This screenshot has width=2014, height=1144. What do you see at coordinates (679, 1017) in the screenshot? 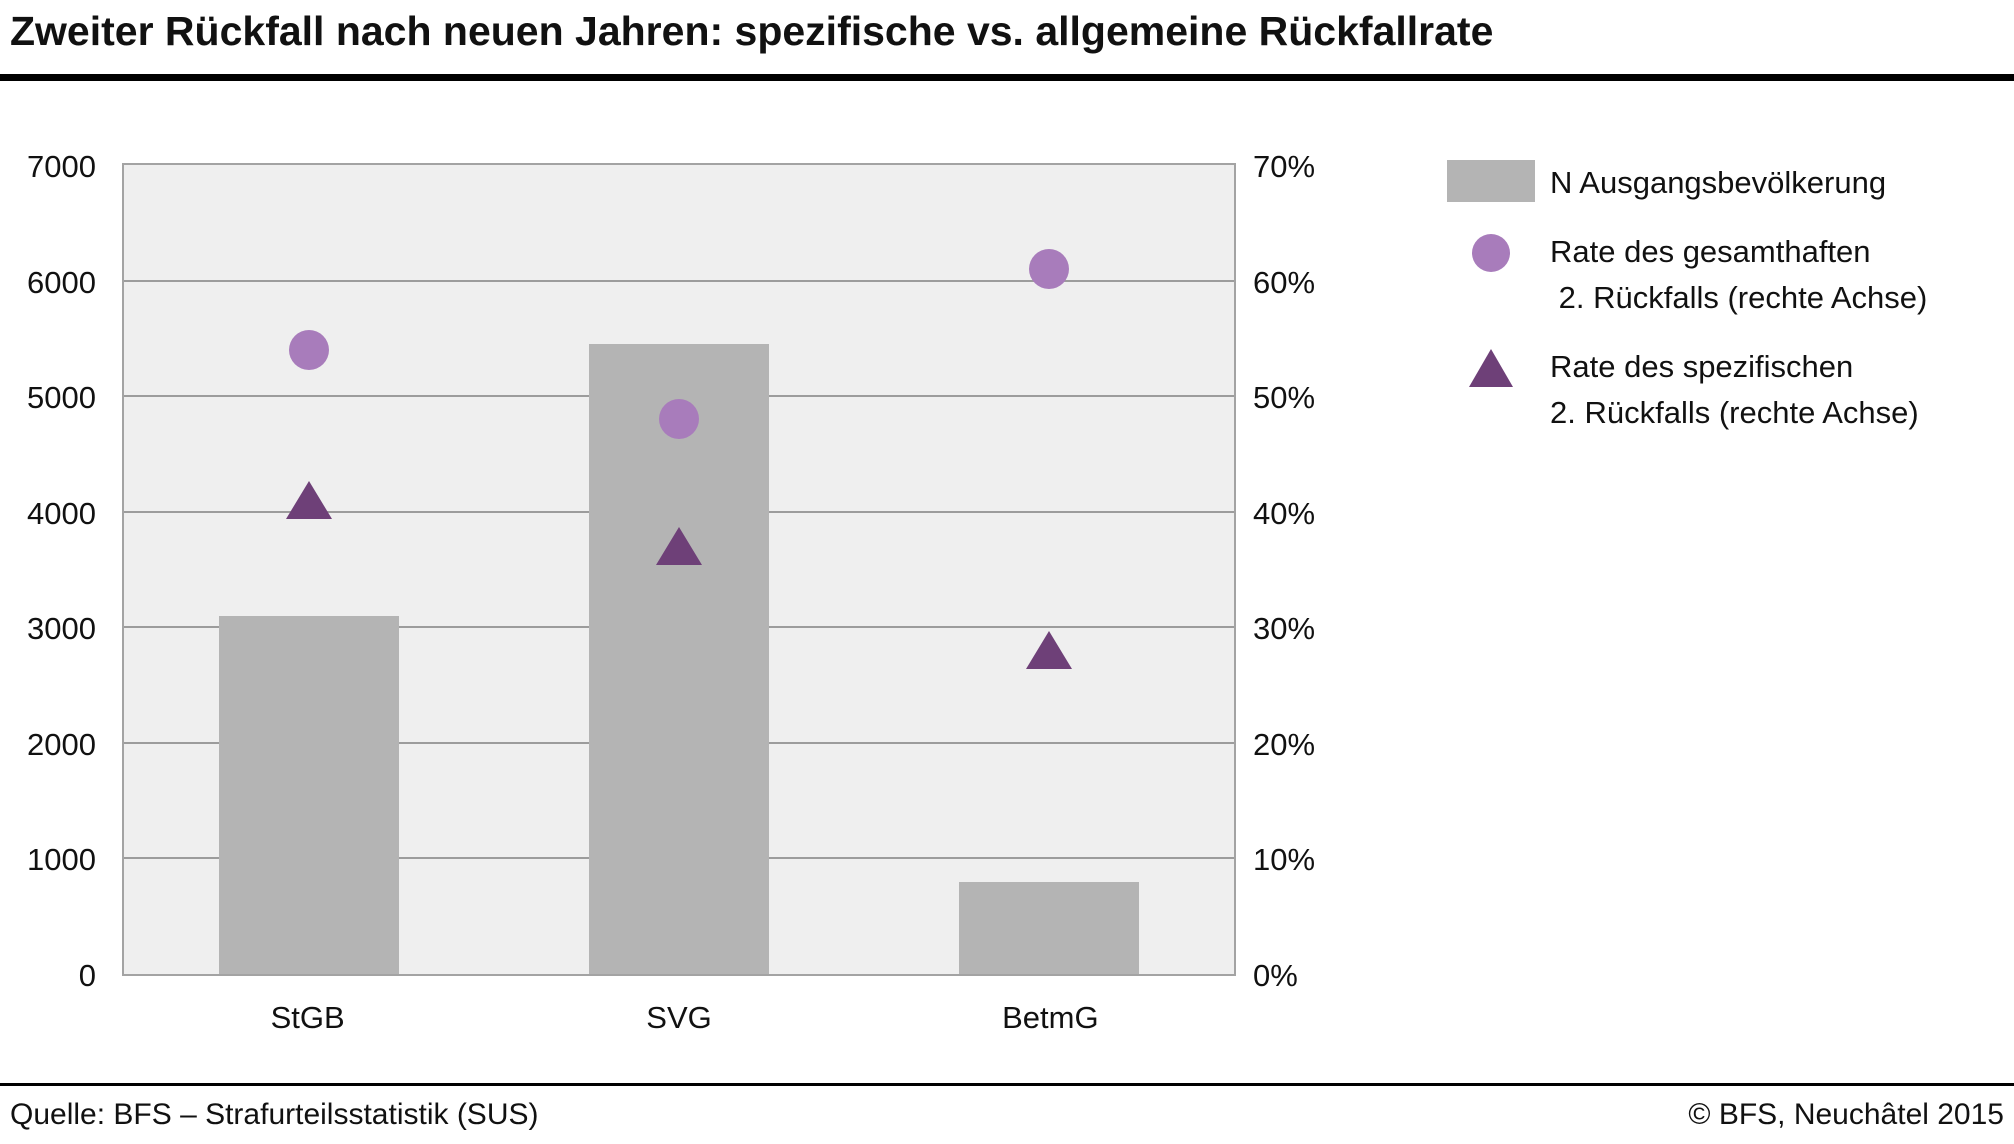
I see `category-label-svg: SVG` at bounding box center [679, 1017].